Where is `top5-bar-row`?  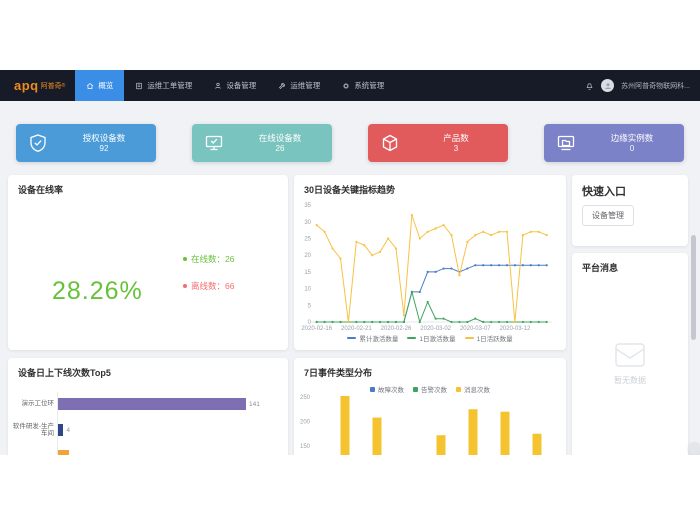 top5-bar-row is located at coordinates (143, 451).